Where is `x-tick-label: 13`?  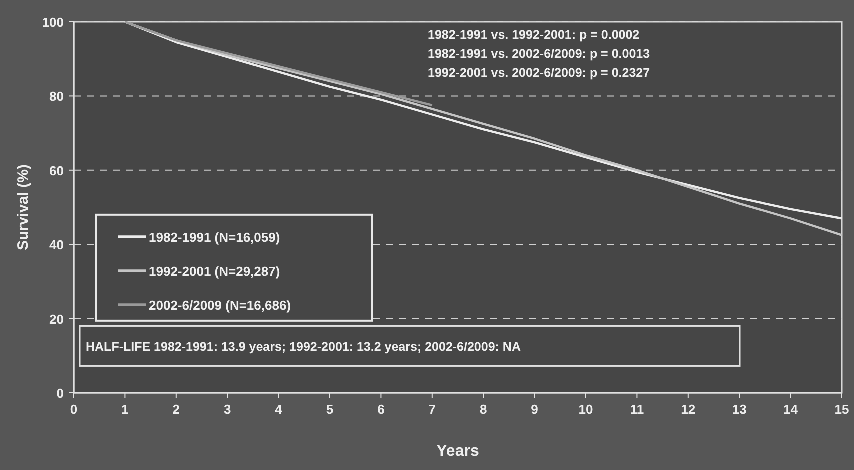 x-tick-label: 13 is located at coordinates (739, 409).